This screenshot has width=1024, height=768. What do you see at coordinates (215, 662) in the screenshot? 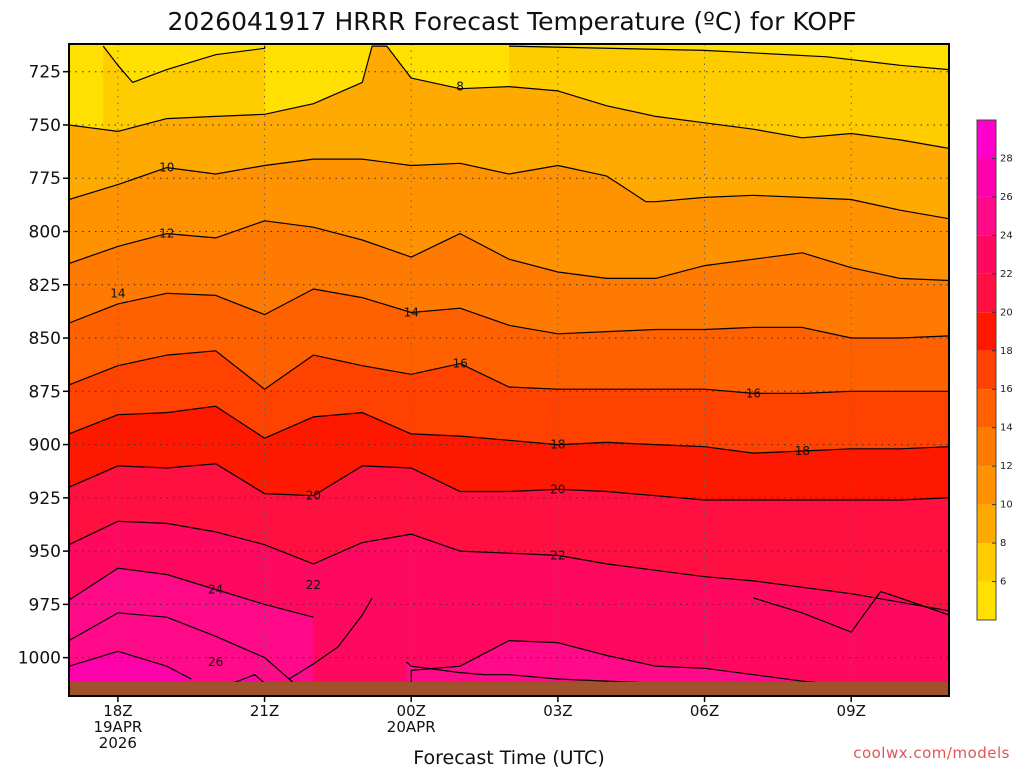
I see `contour-label-14: 26` at bounding box center [215, 662].